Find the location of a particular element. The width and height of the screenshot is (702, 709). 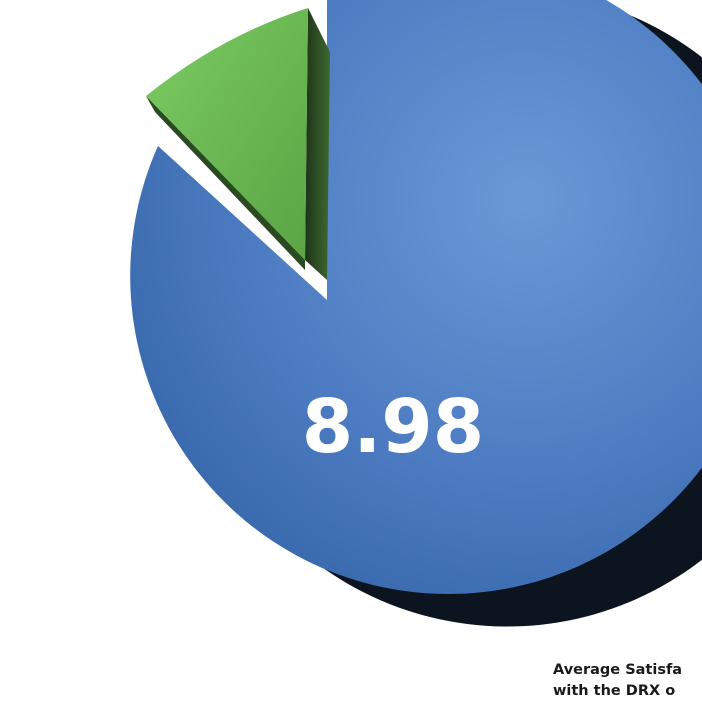

caption-line-1: Average Satisfa is located at coordinates (618, 670).